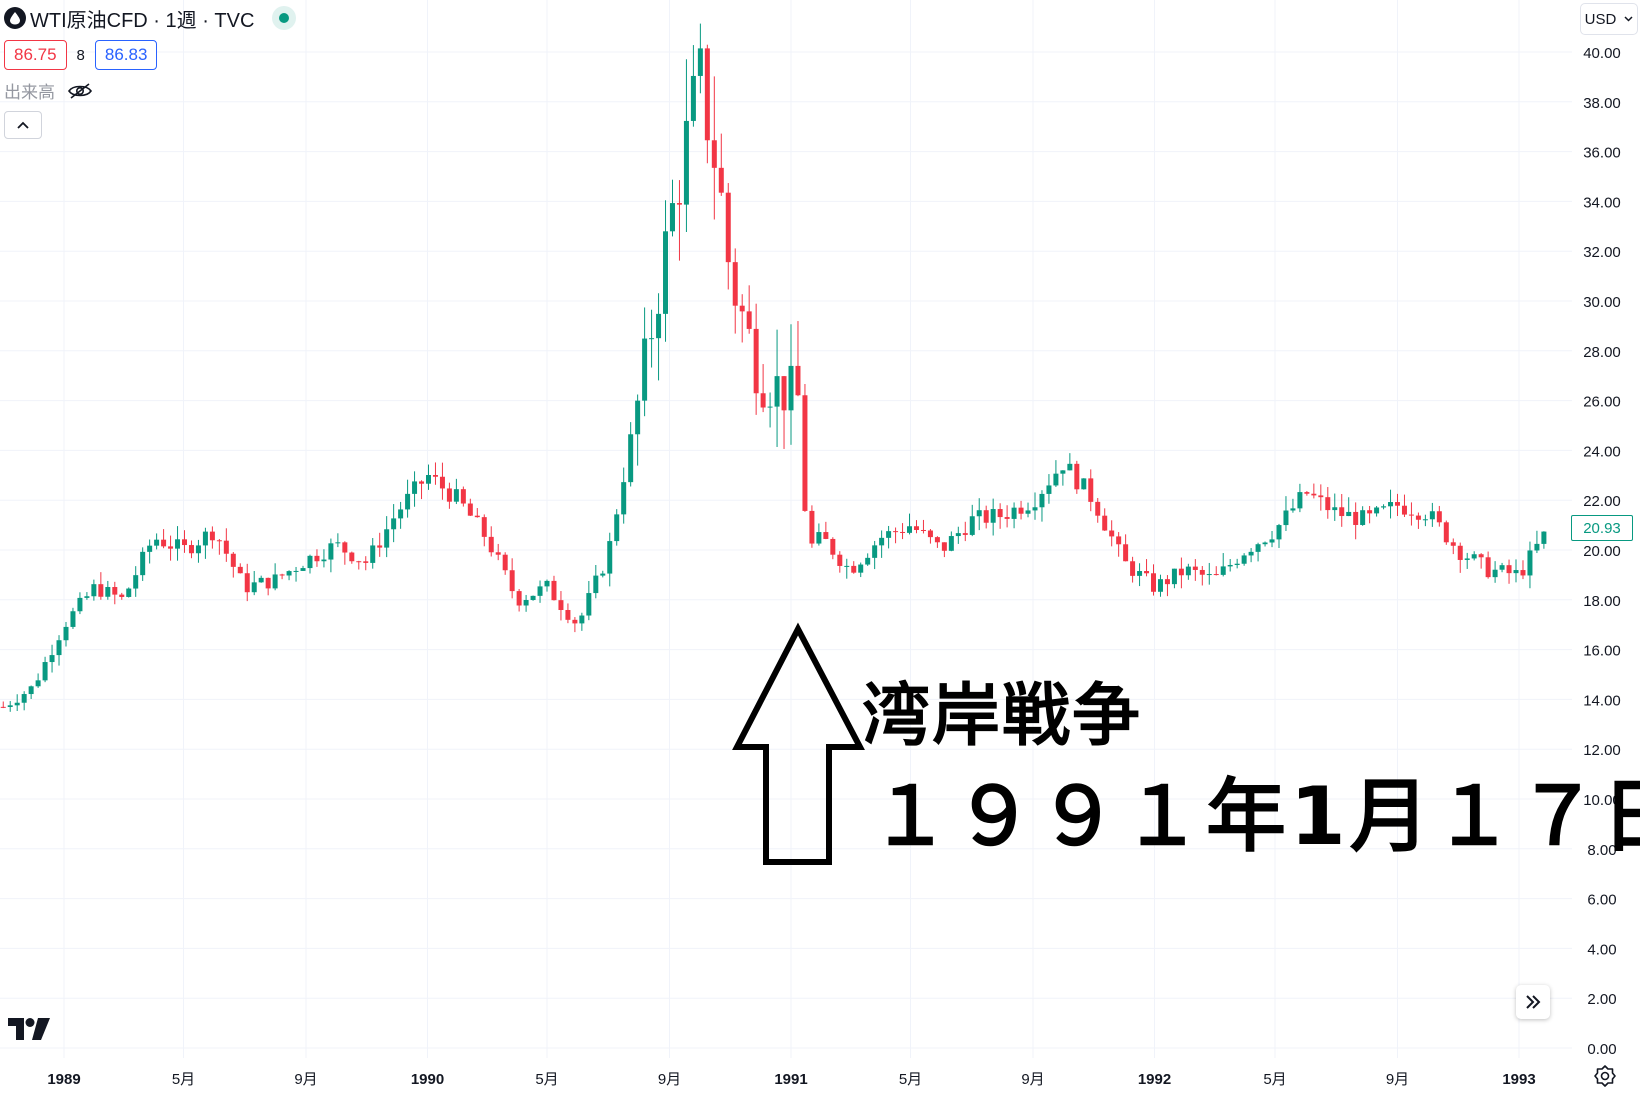  I want to click on y-tick-label: 4.00, so click(1601, 949).